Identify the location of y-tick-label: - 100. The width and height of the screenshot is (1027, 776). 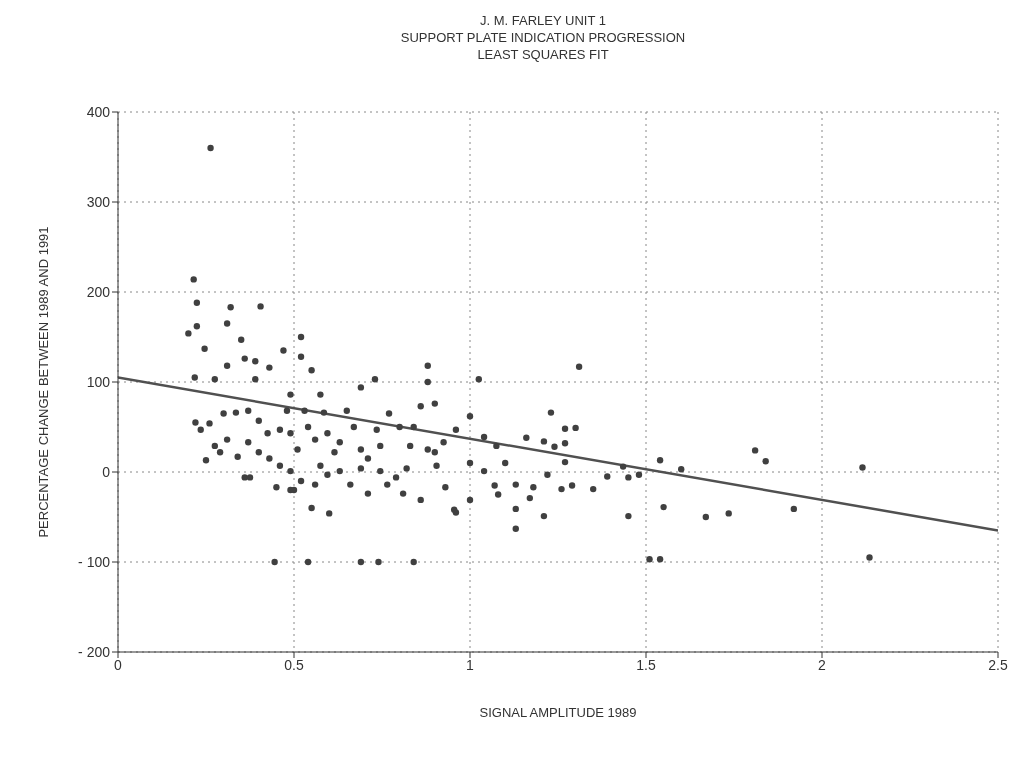
(94, 561).